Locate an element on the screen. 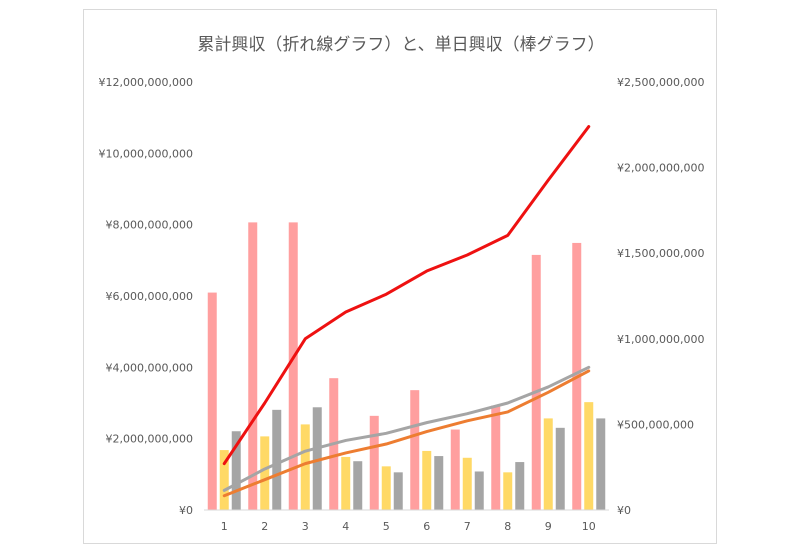  left-axis-tick-label: ¥10,000,000,000 is located at coordinates (146, 153).